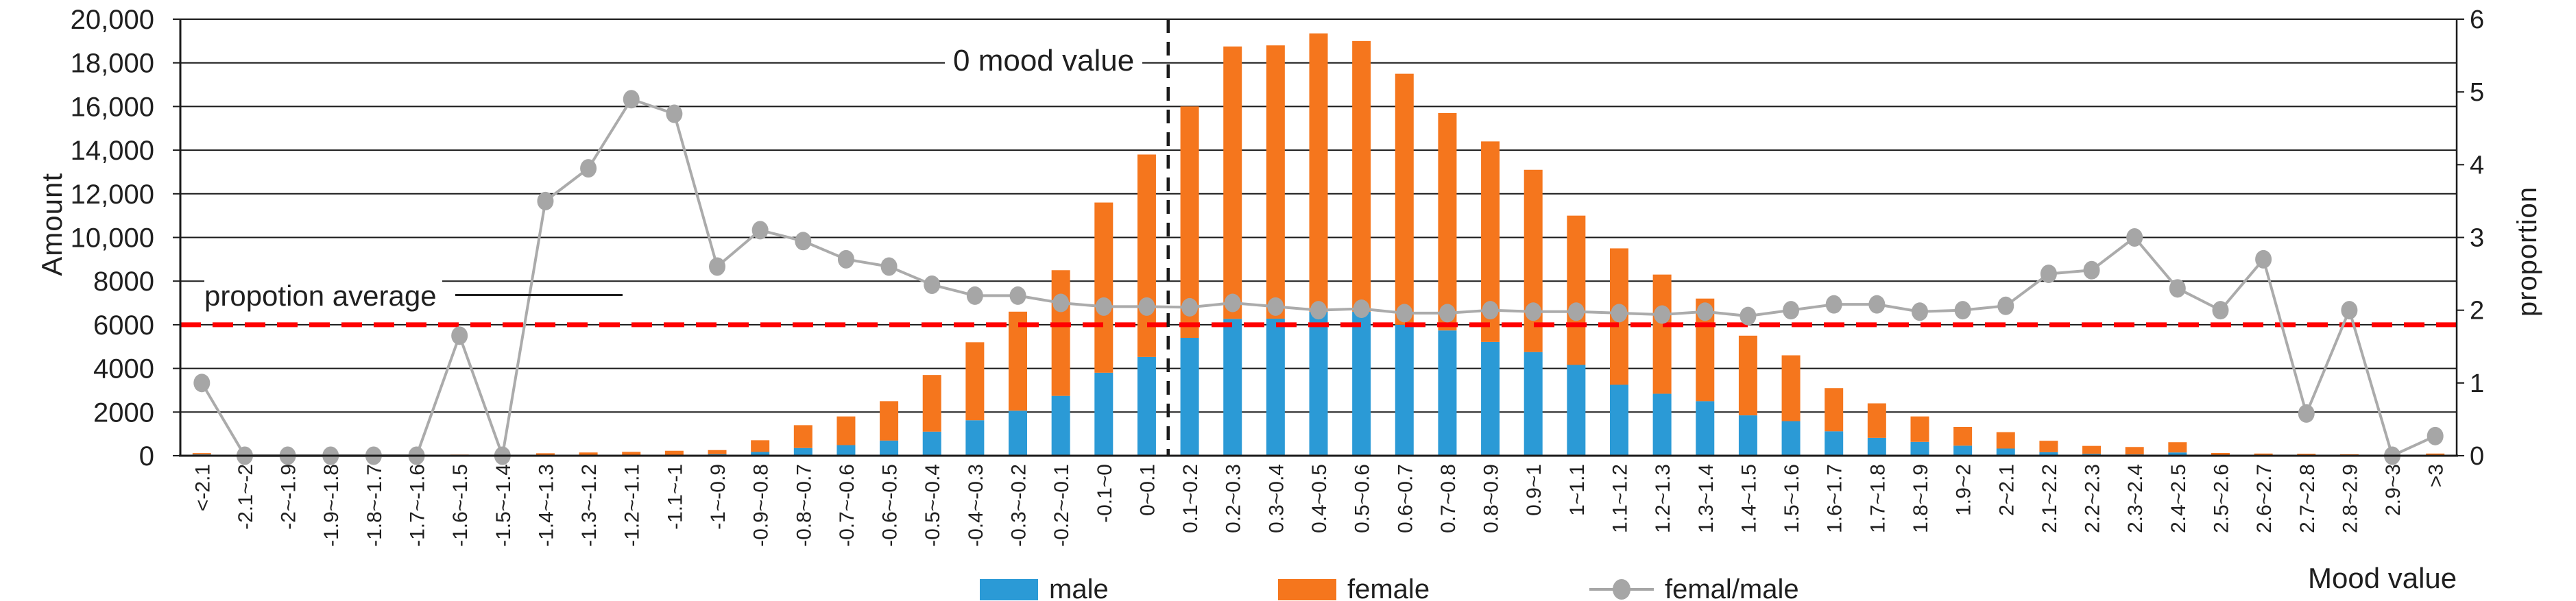 This screenshot has height=601, width=2576. What do you see at coordinates (2477, 19) in the screenshot?
I see `right-axis-tick-label: 6` at bounding box center [2477, 19].